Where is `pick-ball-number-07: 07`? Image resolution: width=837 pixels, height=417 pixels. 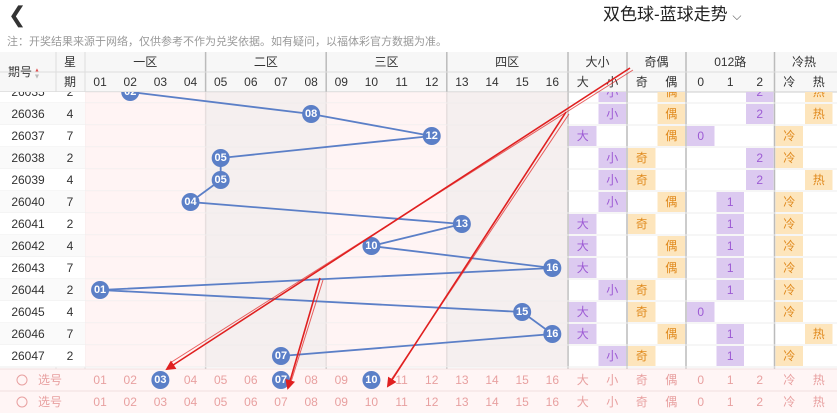
pick-ball-number-07: 07 is located at coordinates (281, 380).